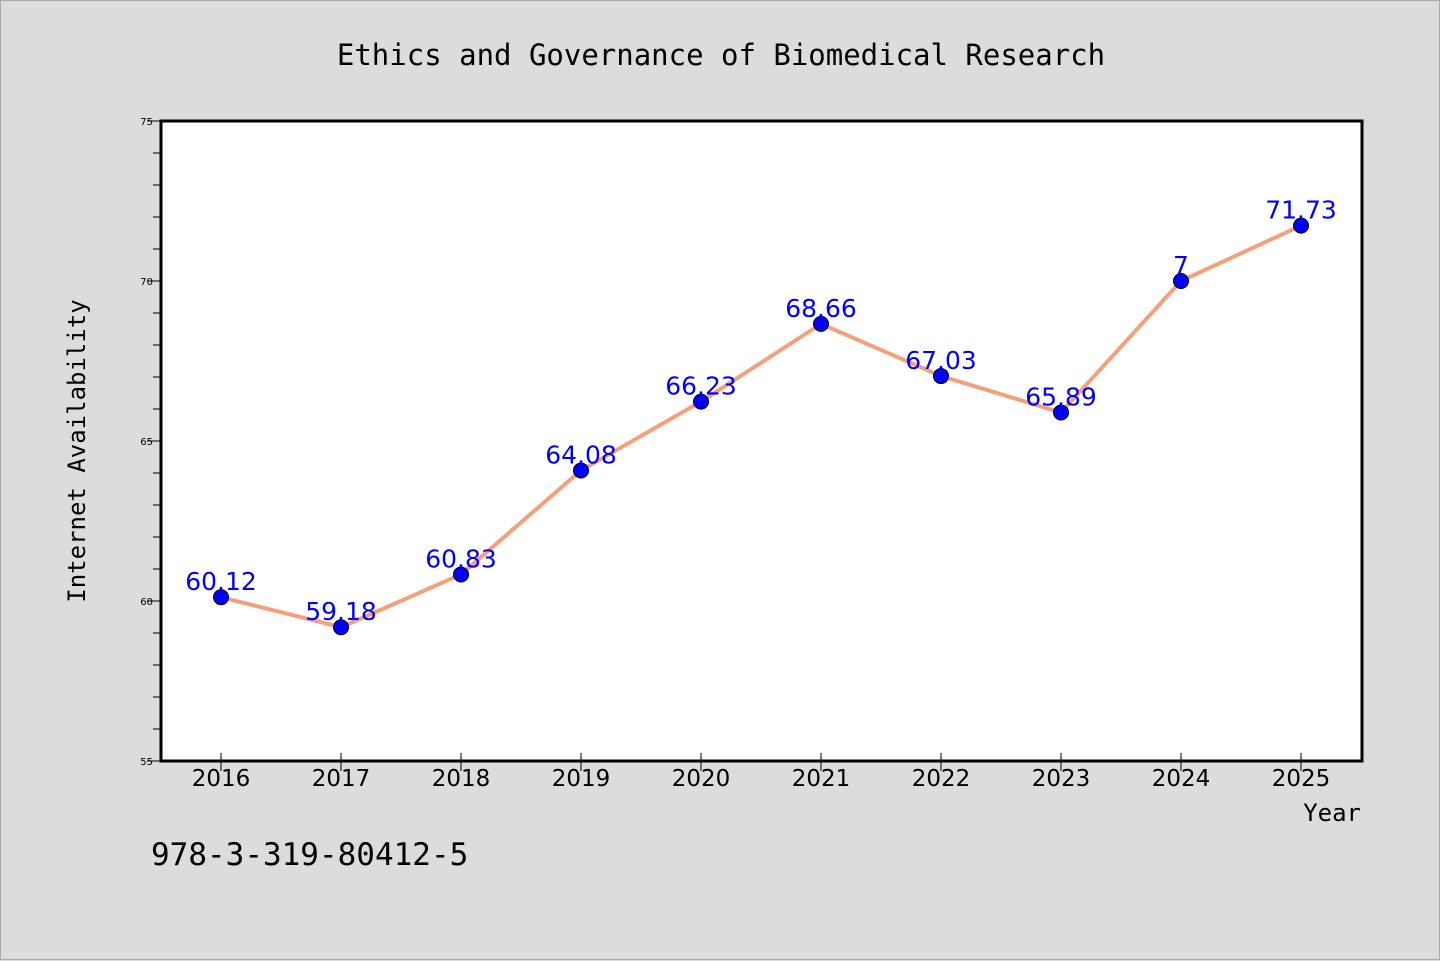  What do you see at coordinates (1061, 779) in the screenshot?
I see `x-tick-label: 2023` at bounding box center [1061, 779].